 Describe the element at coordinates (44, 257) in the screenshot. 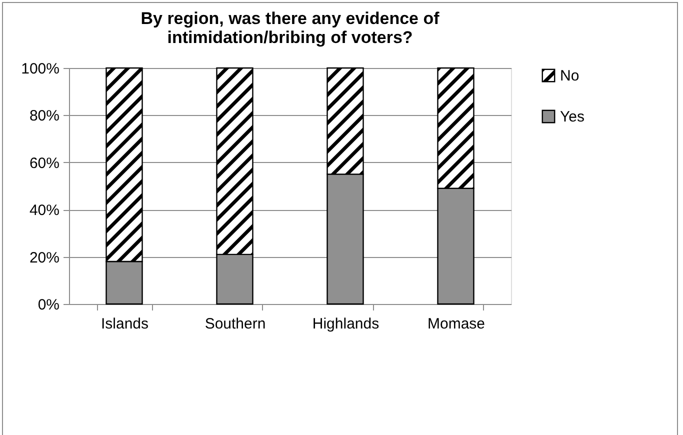

I see `y-tick-label: 20%` at that location.